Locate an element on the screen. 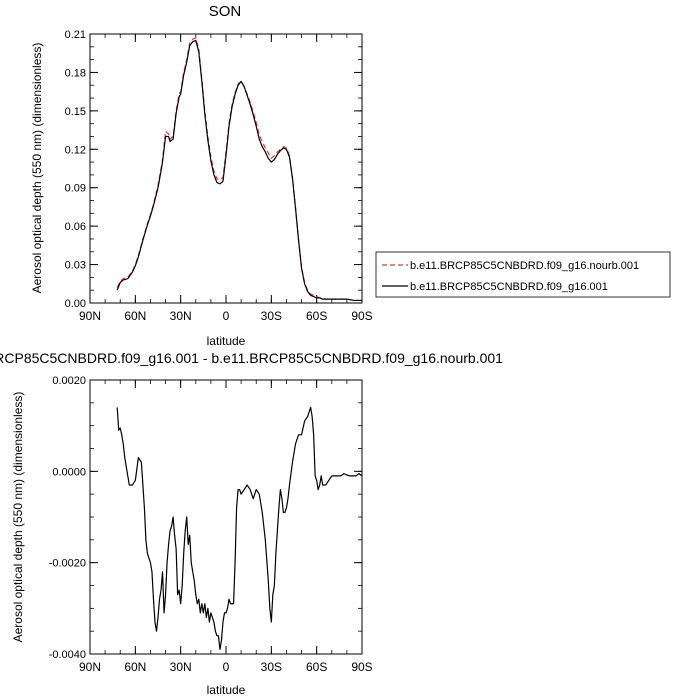 The height and width of the screenshot is (700, 700). y-tick-label: -0.0040 is located at coordinates (67, 655).